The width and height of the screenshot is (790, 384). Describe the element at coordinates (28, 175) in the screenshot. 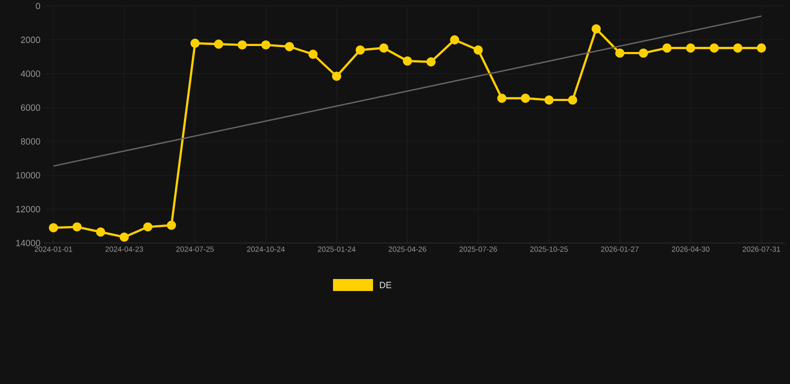

I see `y-tick-label: 10000` at that location.